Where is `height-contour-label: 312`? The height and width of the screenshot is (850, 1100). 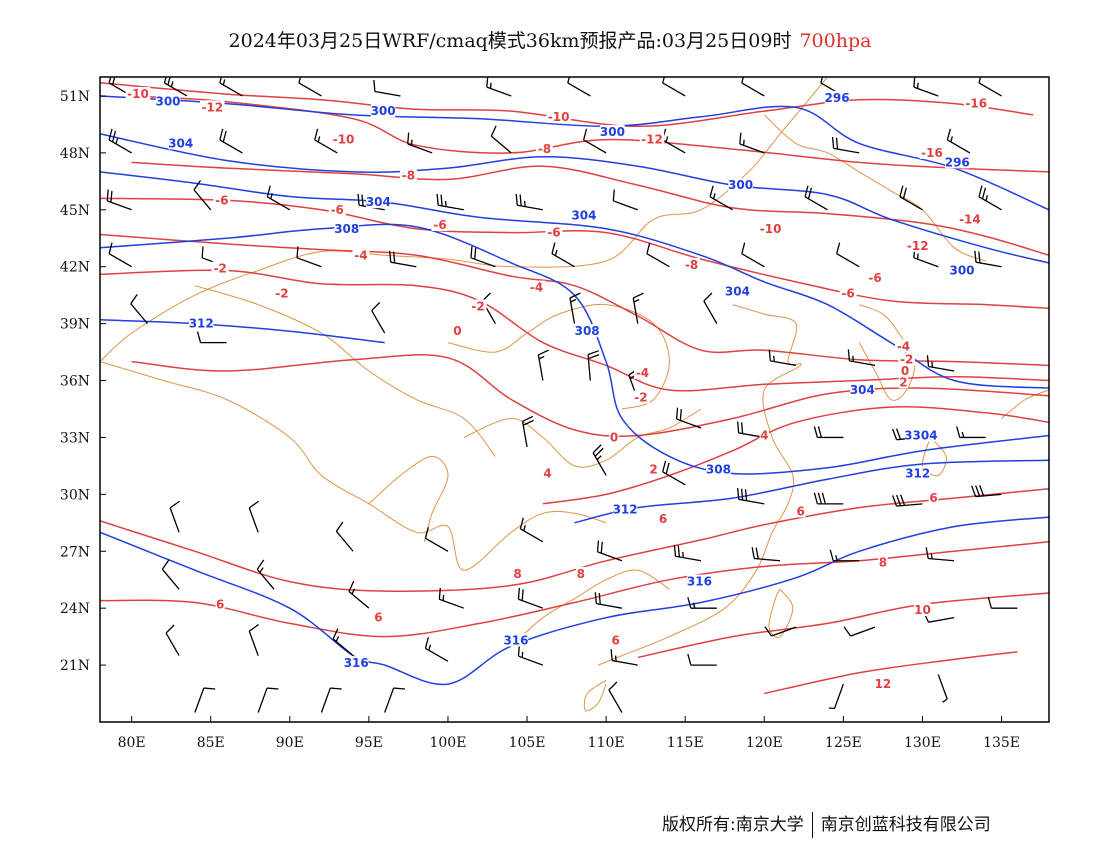
height-contour-label: 312 is located at coordinates (201, 324).